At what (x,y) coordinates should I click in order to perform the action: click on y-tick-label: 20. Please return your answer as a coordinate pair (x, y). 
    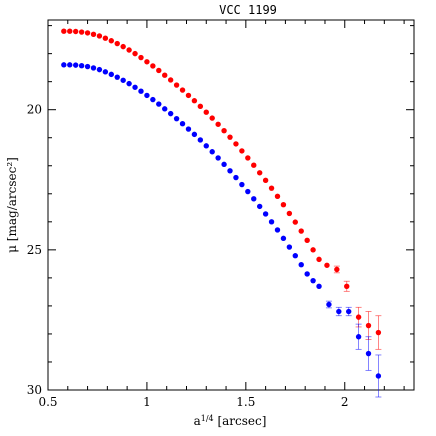
    Looking at the image, I should click on (34, 110).